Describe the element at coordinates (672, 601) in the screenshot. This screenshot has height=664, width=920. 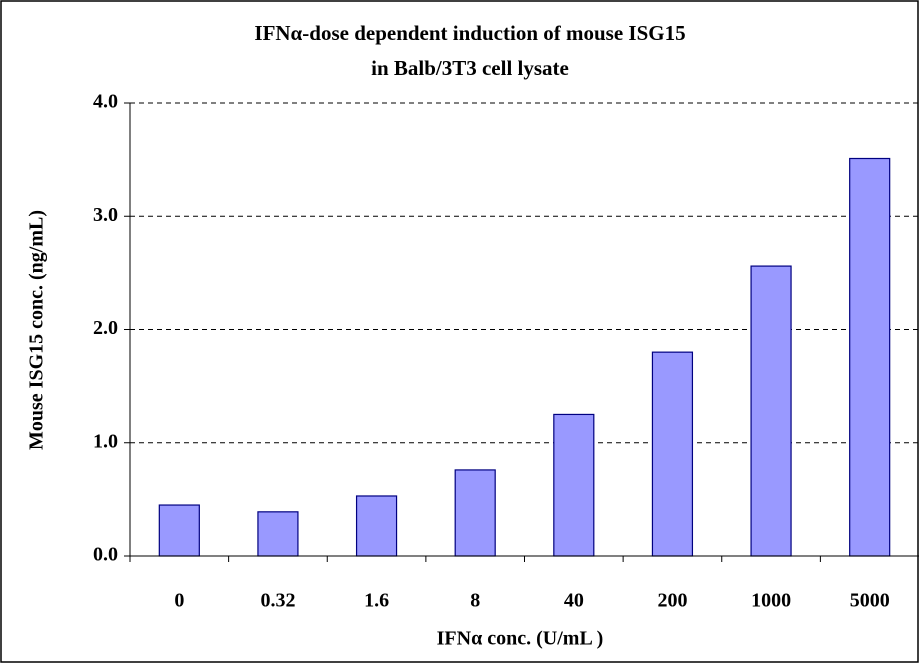
I see `x-tick-label: 200` at that location.